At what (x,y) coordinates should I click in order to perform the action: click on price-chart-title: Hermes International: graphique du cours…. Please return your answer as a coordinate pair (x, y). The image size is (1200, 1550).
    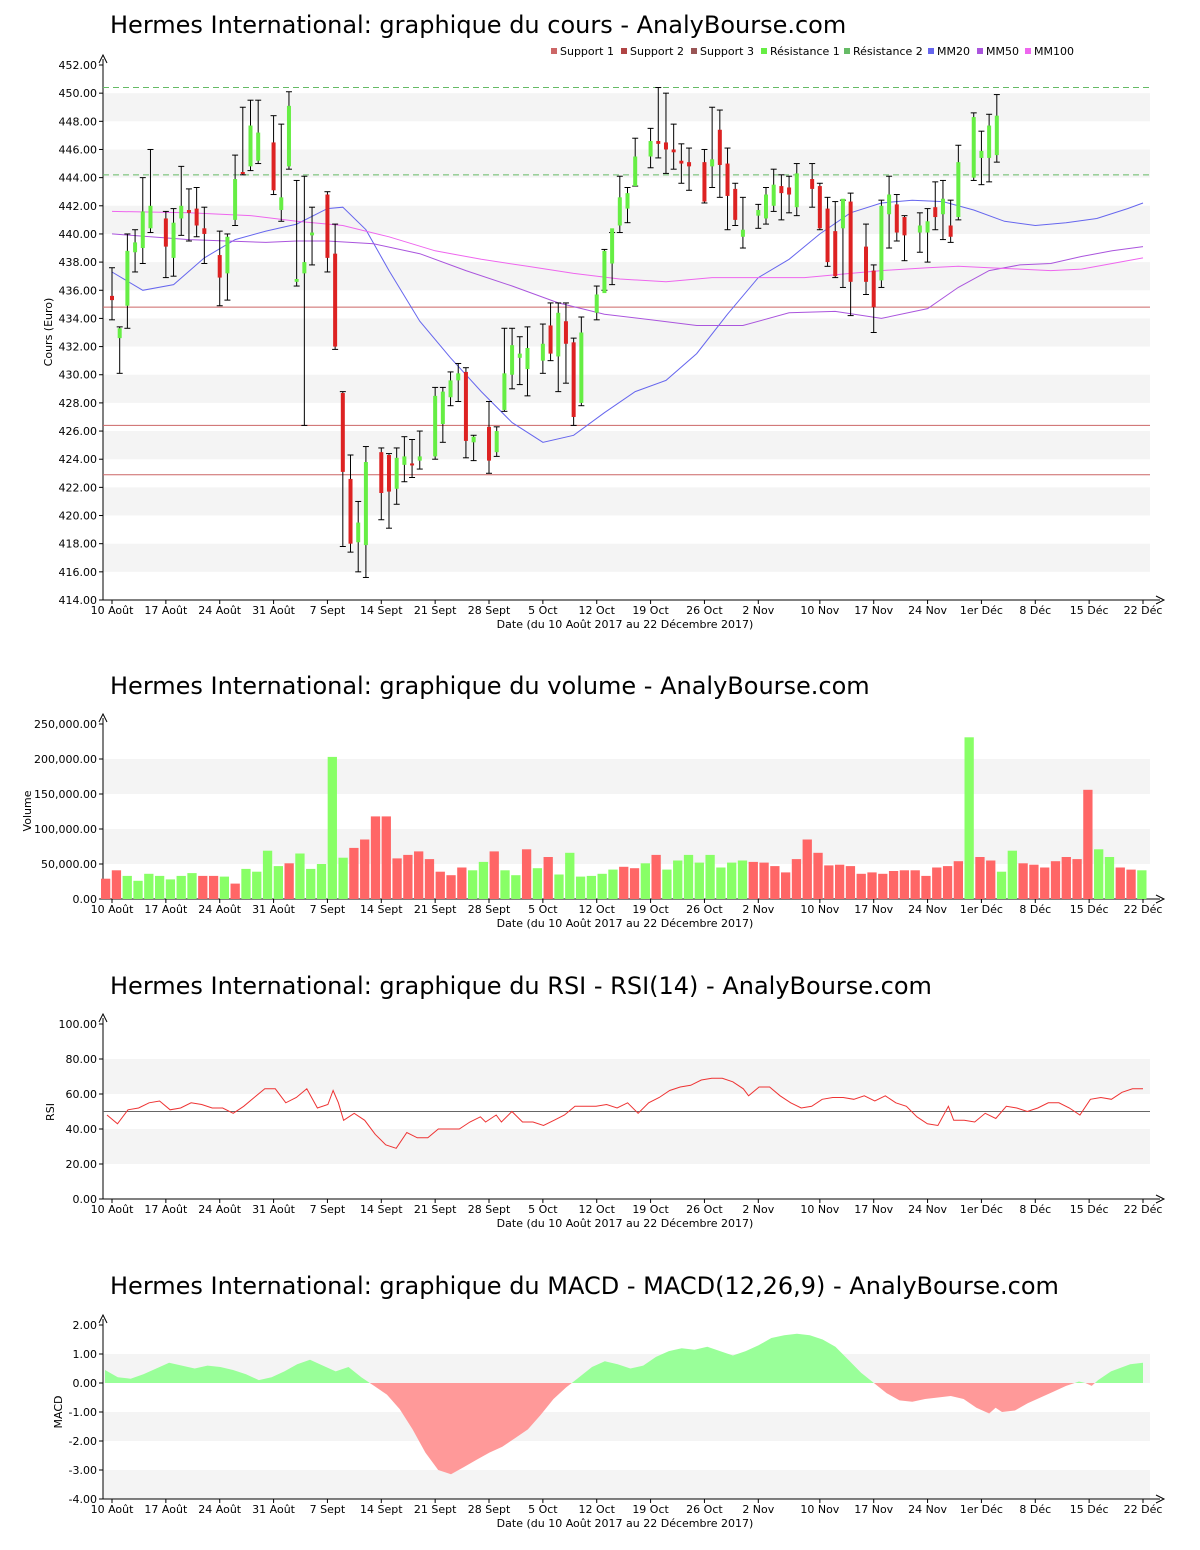
    Looking at the image, I should click on (478, 25).